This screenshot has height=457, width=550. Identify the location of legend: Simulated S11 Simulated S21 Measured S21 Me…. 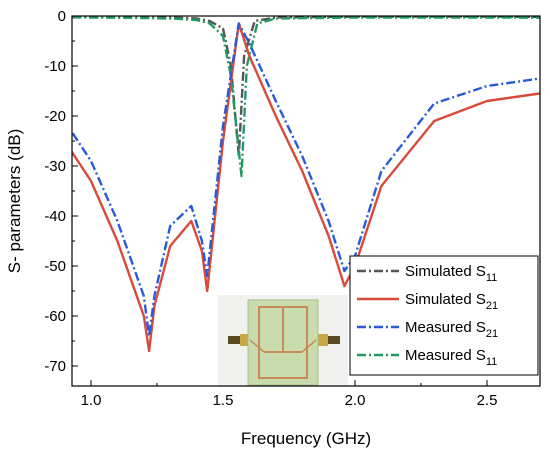
(444, 315).